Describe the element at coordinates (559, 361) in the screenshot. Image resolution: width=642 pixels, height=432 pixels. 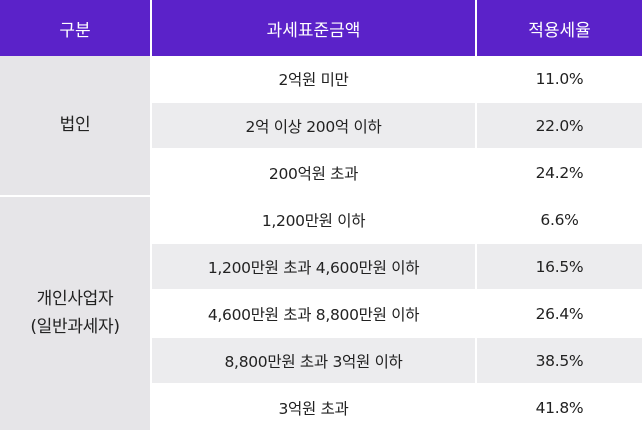
I see `rate-cell: 38.5%` at that location.